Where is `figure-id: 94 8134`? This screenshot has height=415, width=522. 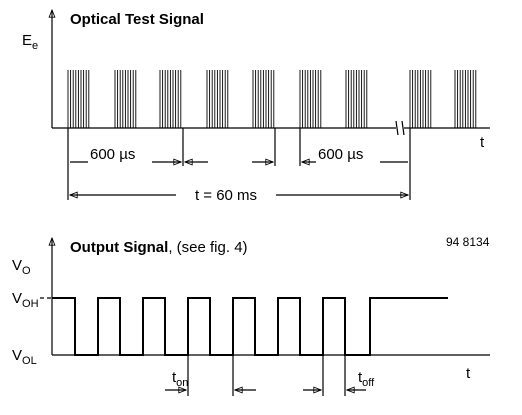 figure-id: 94 8134 is located at coordinates (468, 242).